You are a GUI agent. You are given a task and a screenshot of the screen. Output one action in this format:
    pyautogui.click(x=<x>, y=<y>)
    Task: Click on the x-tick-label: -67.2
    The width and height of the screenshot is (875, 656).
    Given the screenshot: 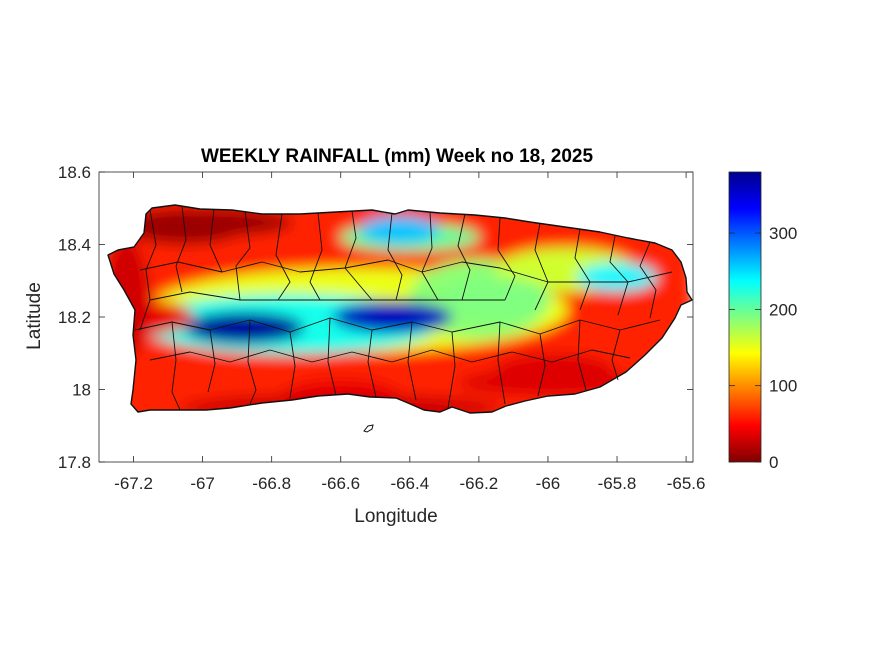 What is the action you would take?
    pyautogui.click(x=133, y=483)
    